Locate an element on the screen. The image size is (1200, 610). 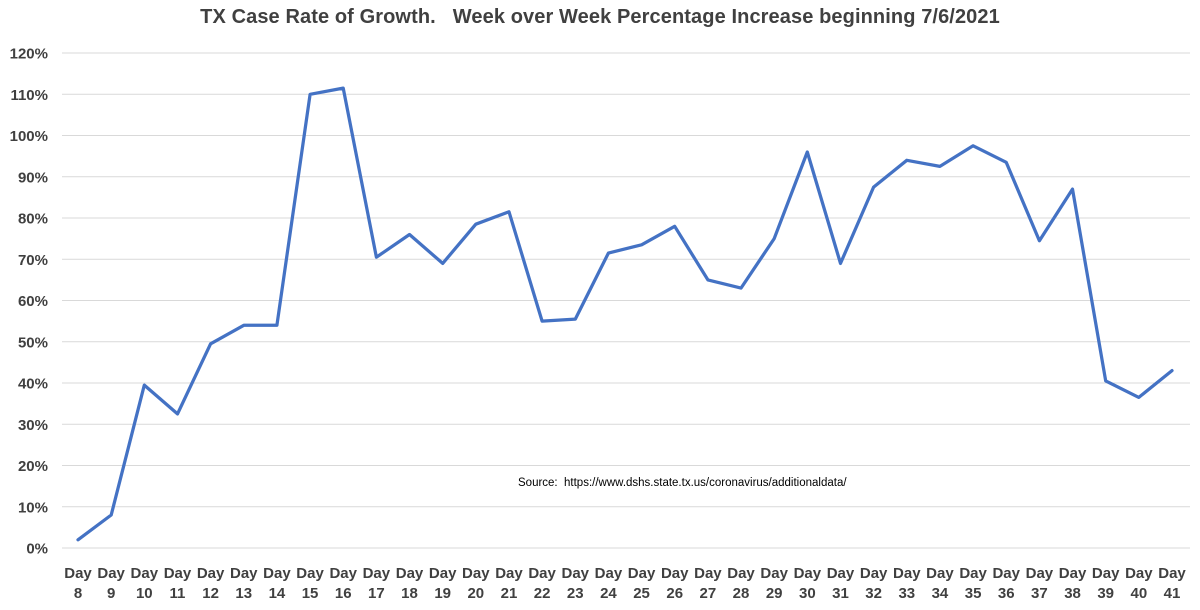
x-tick-label-day: 20 is located at coordinates (475, 593).